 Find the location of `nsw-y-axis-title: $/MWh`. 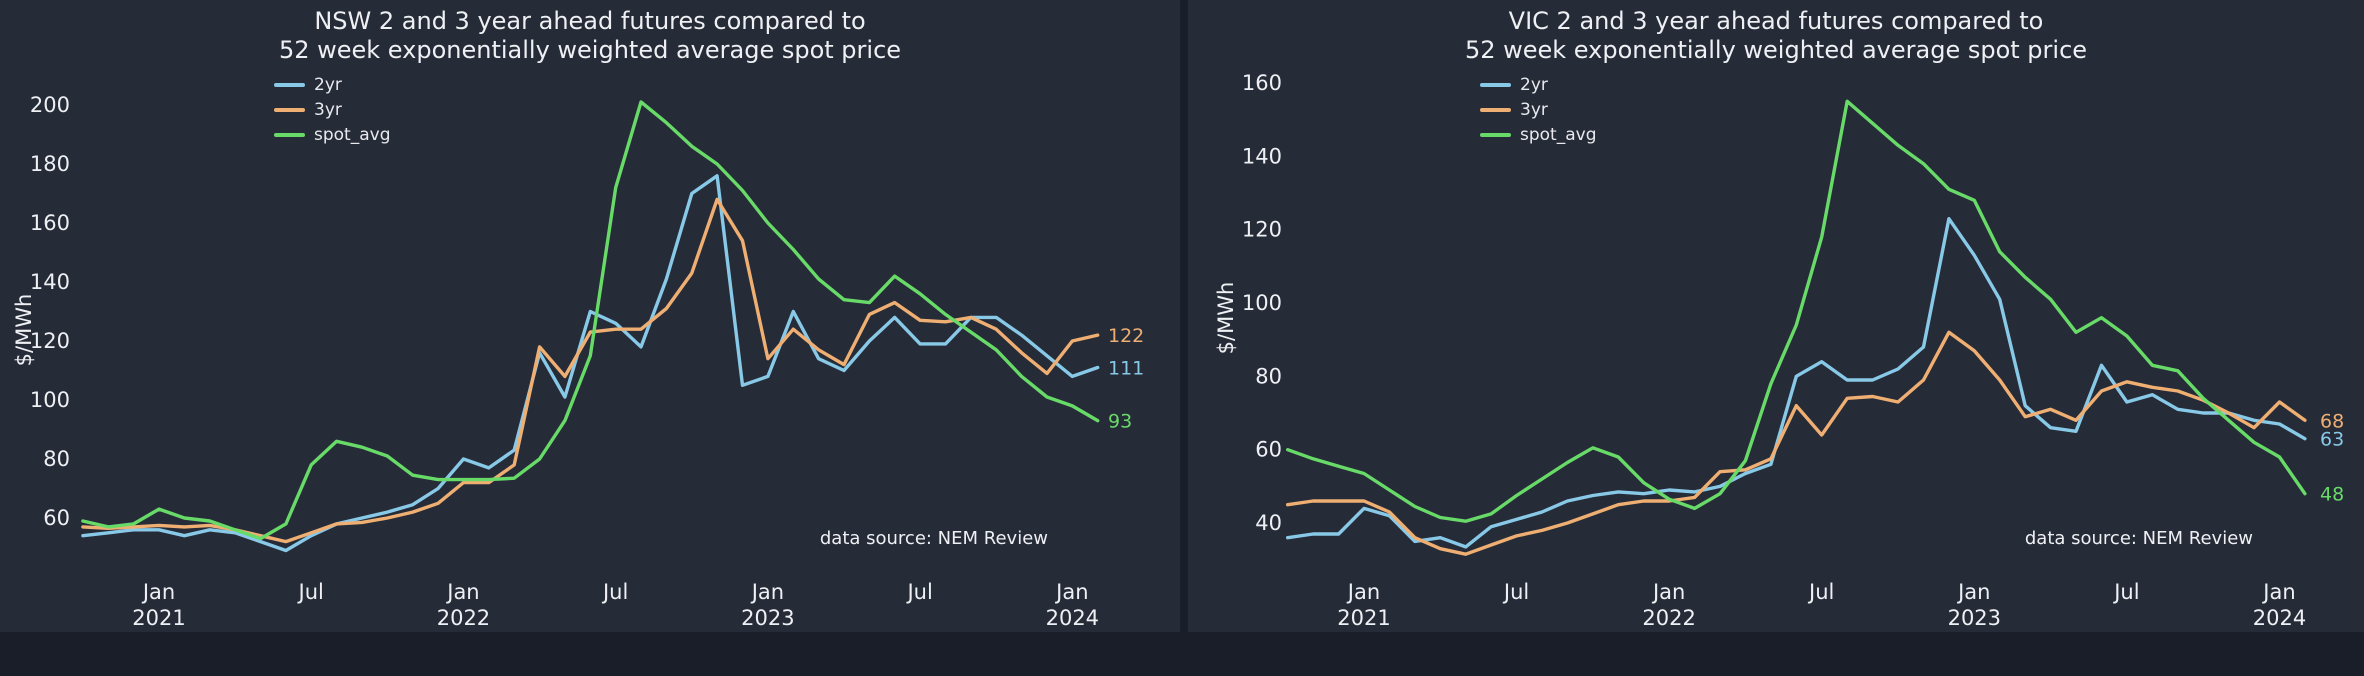

nsw-y-axis-title: $/MWh is located at coordinates (24, 330).